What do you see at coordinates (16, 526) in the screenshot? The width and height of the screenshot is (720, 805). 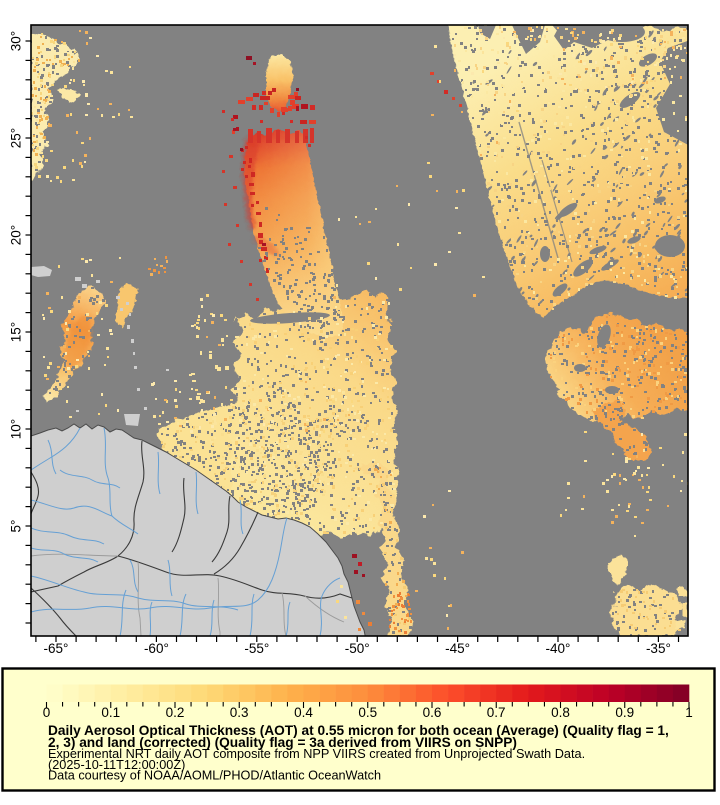 I see `svg-text: 5°` at bounding box center [16, 526].